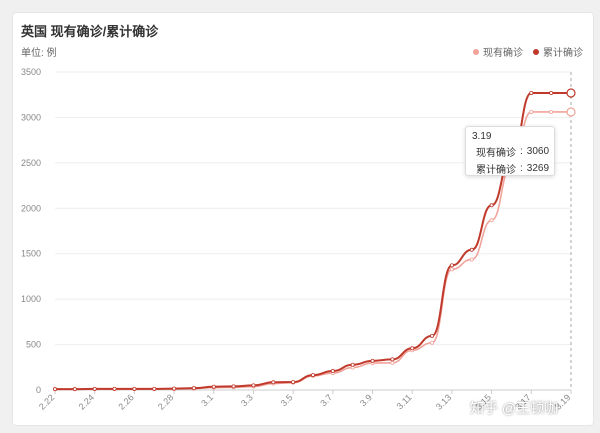  Describe the element at coordinates (528, 51) in the screenshot. I see `legend: 现有确诊 累计确诊` at that location.